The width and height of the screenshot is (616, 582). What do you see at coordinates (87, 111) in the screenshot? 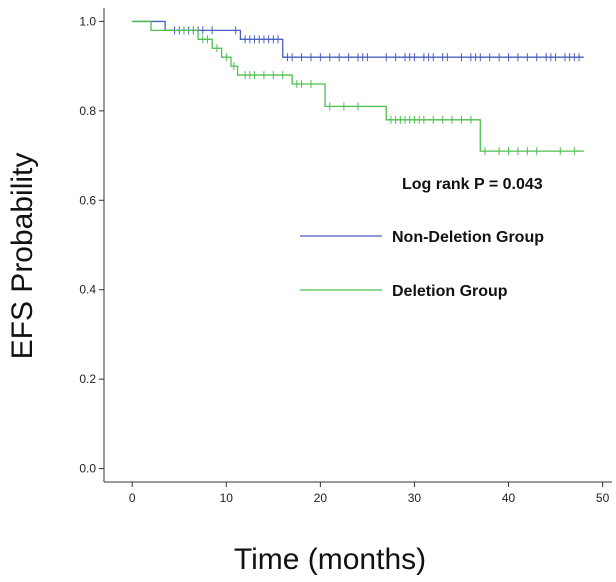
I see `y-tick-label: 0.8` at bounding box center [87, 111].